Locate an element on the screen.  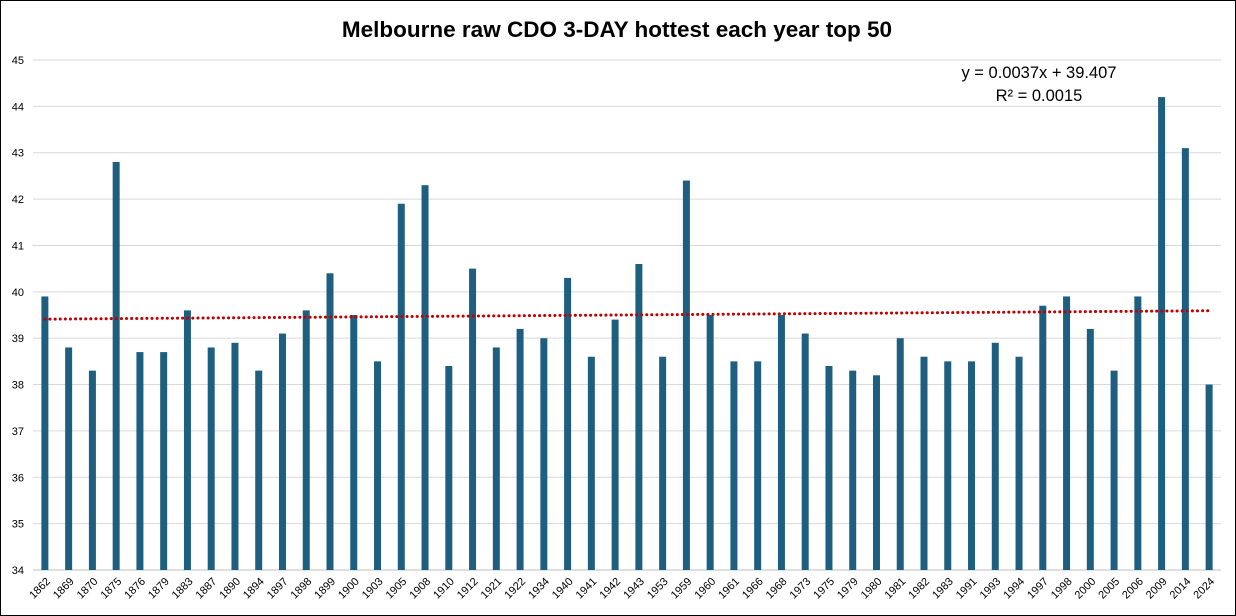
bar-1997 is located at coordinates (1043, 437).